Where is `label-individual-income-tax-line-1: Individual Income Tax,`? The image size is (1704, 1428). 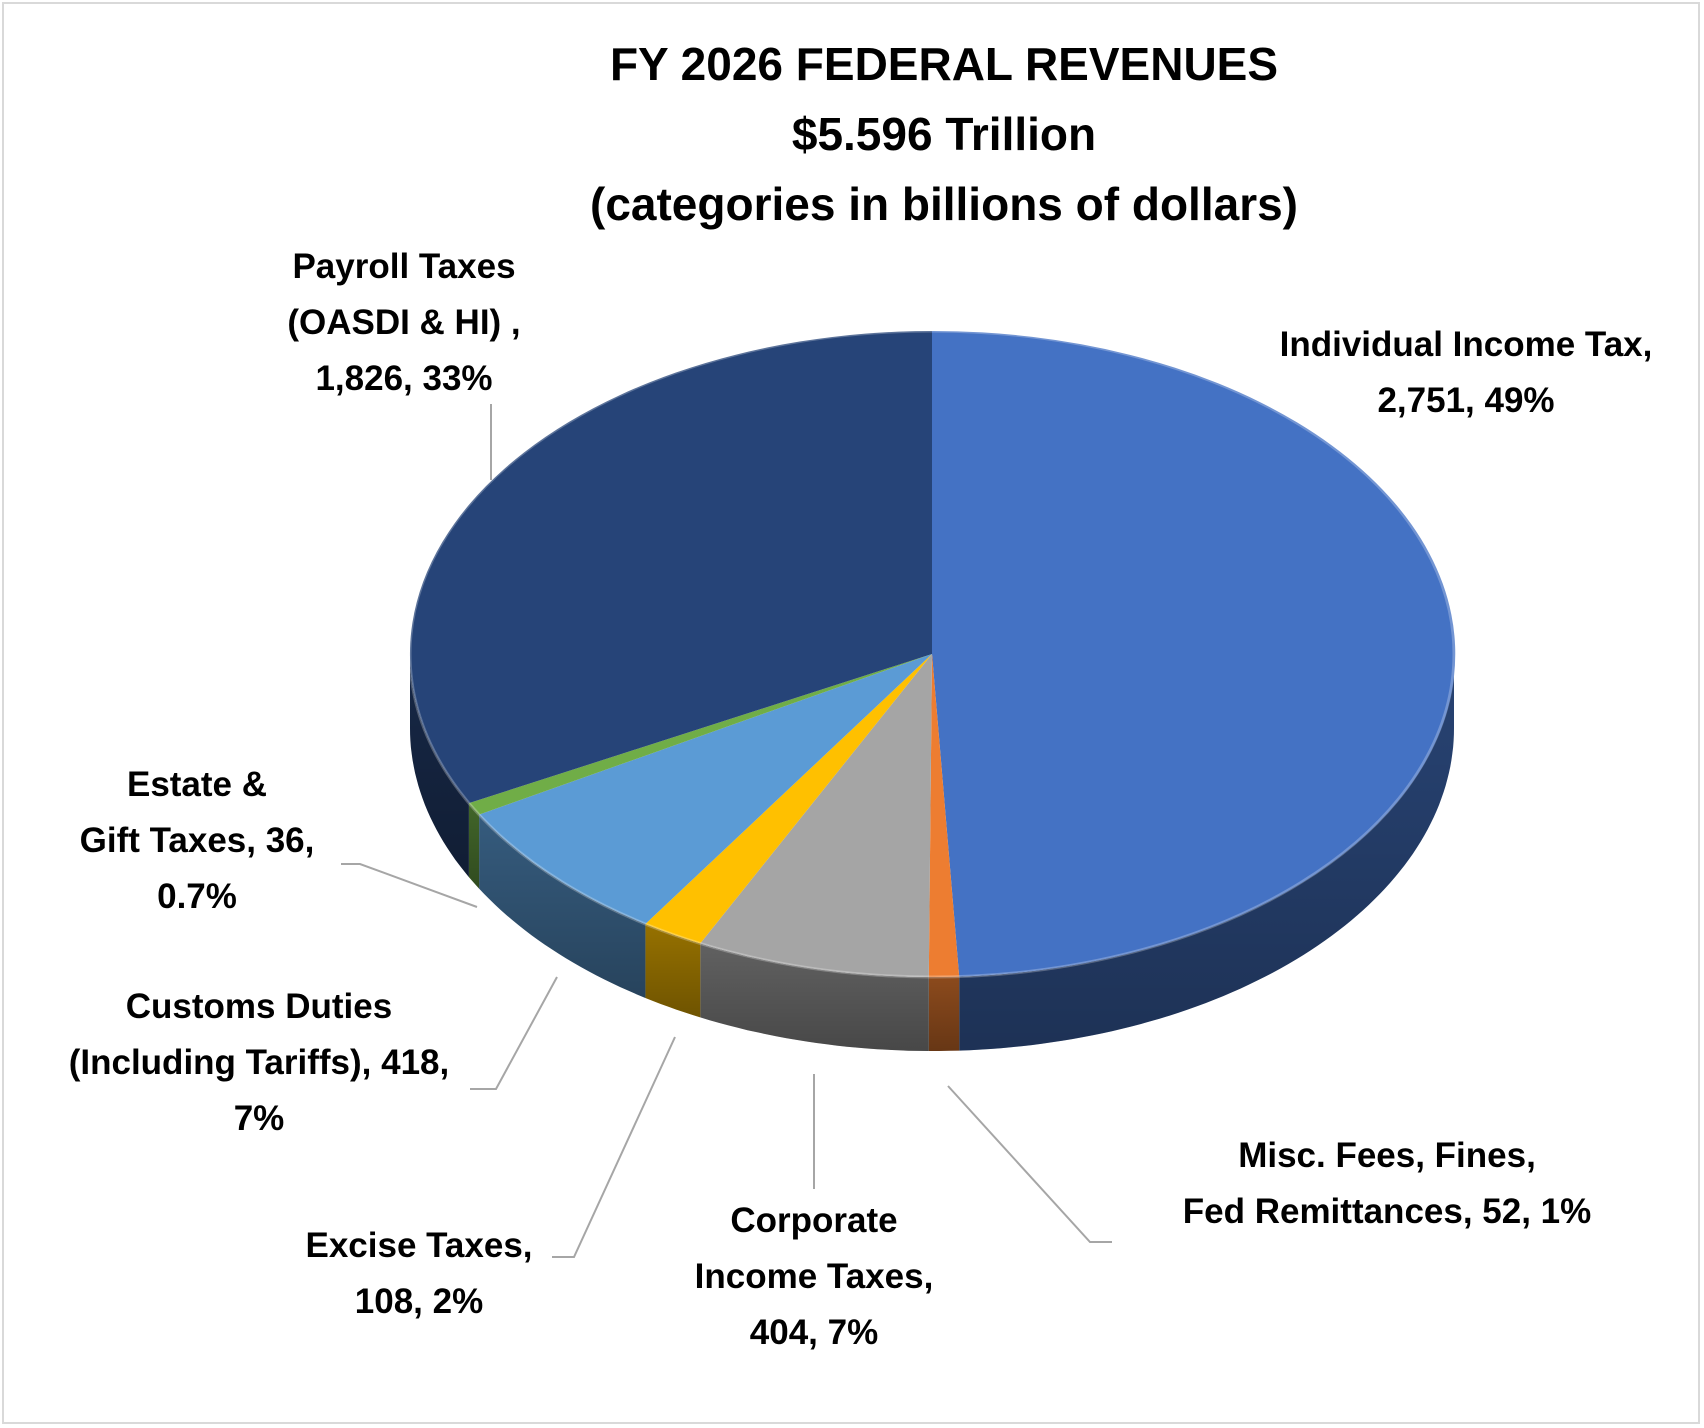
label-individual-income-tax-line-1: Individual Income Tax, is located at coordinates (1466, 344).